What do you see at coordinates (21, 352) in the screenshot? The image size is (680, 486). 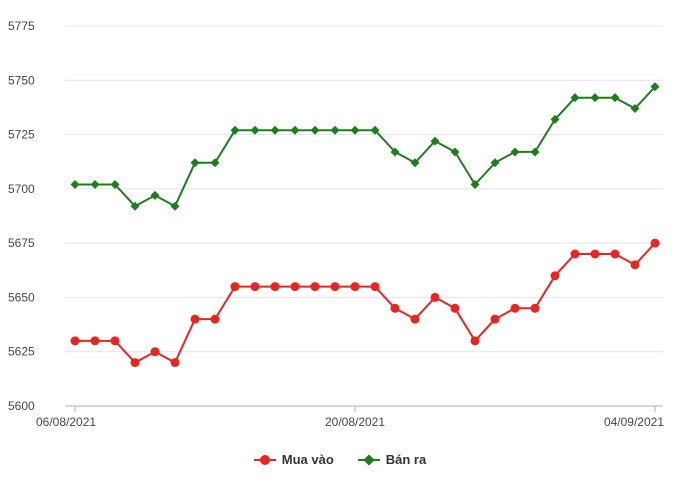 I see `y-tick-label: 5625` at bounding box center [21, 352].